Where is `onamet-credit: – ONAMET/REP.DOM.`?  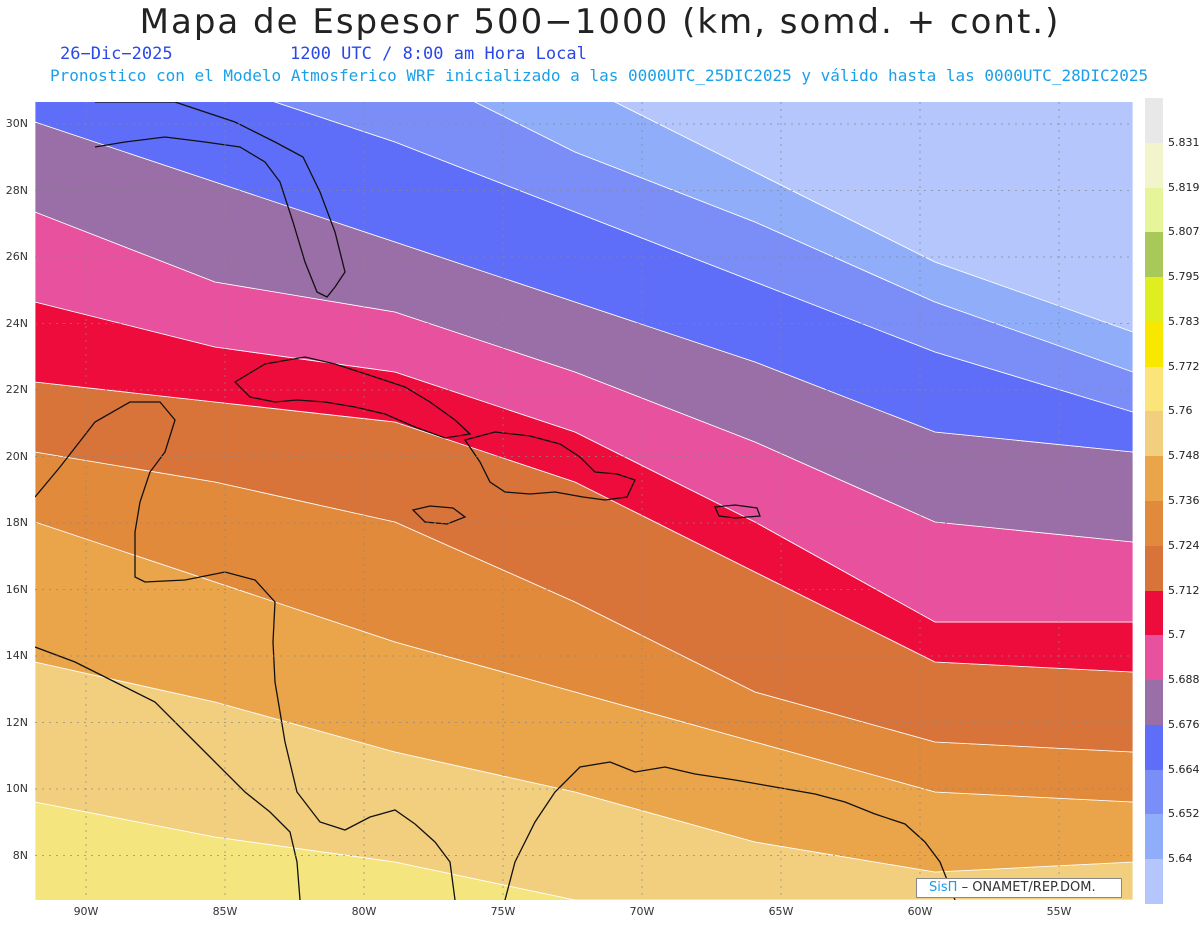 onamet-credit: – ONAMET/REP.DOM. is located at coordinates (1028, 887).